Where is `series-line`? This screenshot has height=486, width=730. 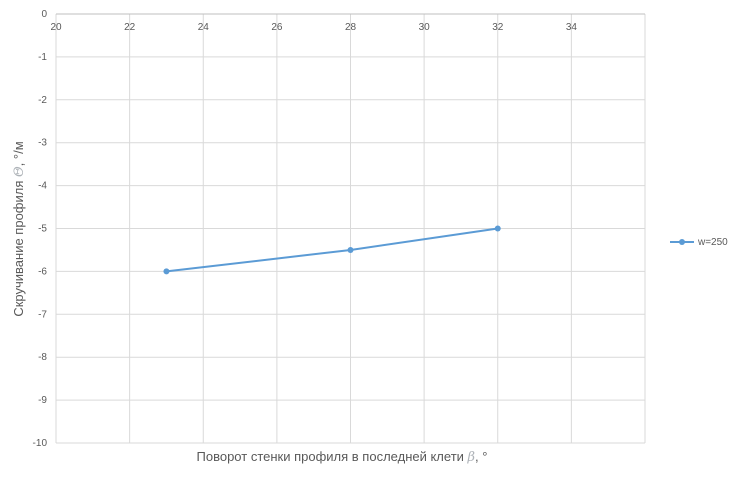 series-line is located at coordinates (332, 250).